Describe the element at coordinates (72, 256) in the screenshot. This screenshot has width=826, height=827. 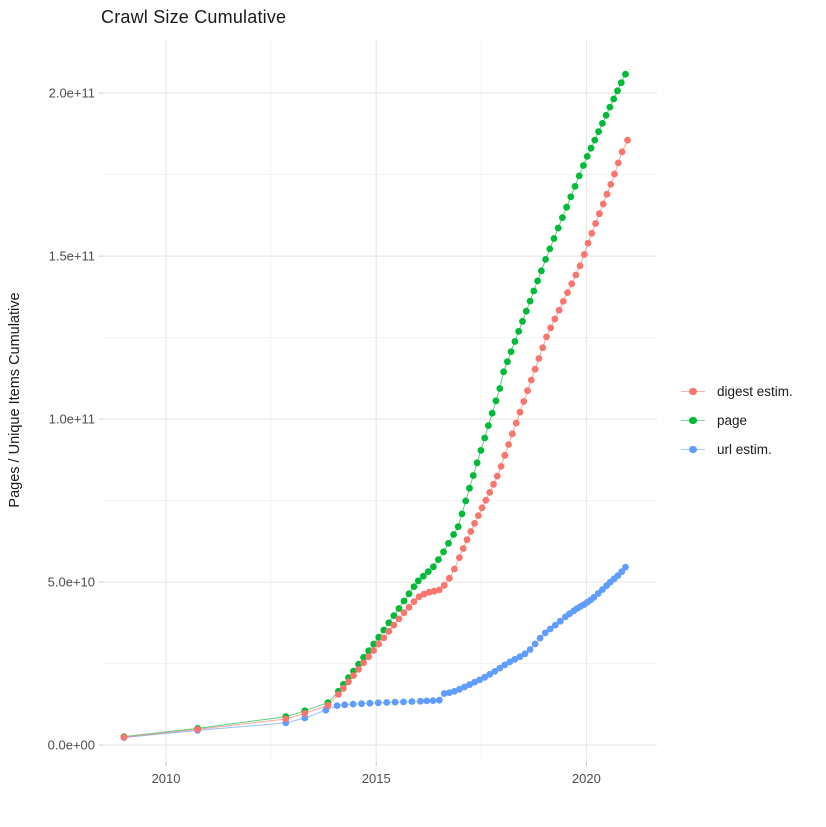
I see `y-tick-label: 1.5e+11` at that location.